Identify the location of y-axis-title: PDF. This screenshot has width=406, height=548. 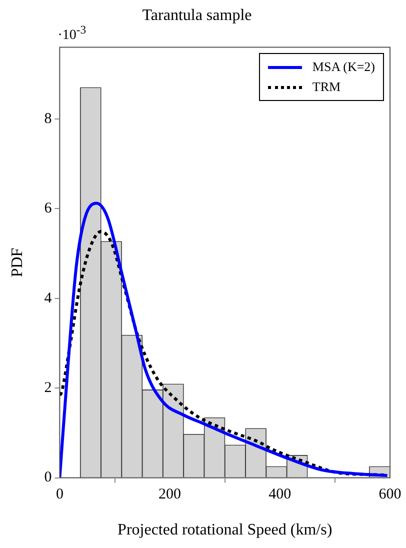
(17, 263).